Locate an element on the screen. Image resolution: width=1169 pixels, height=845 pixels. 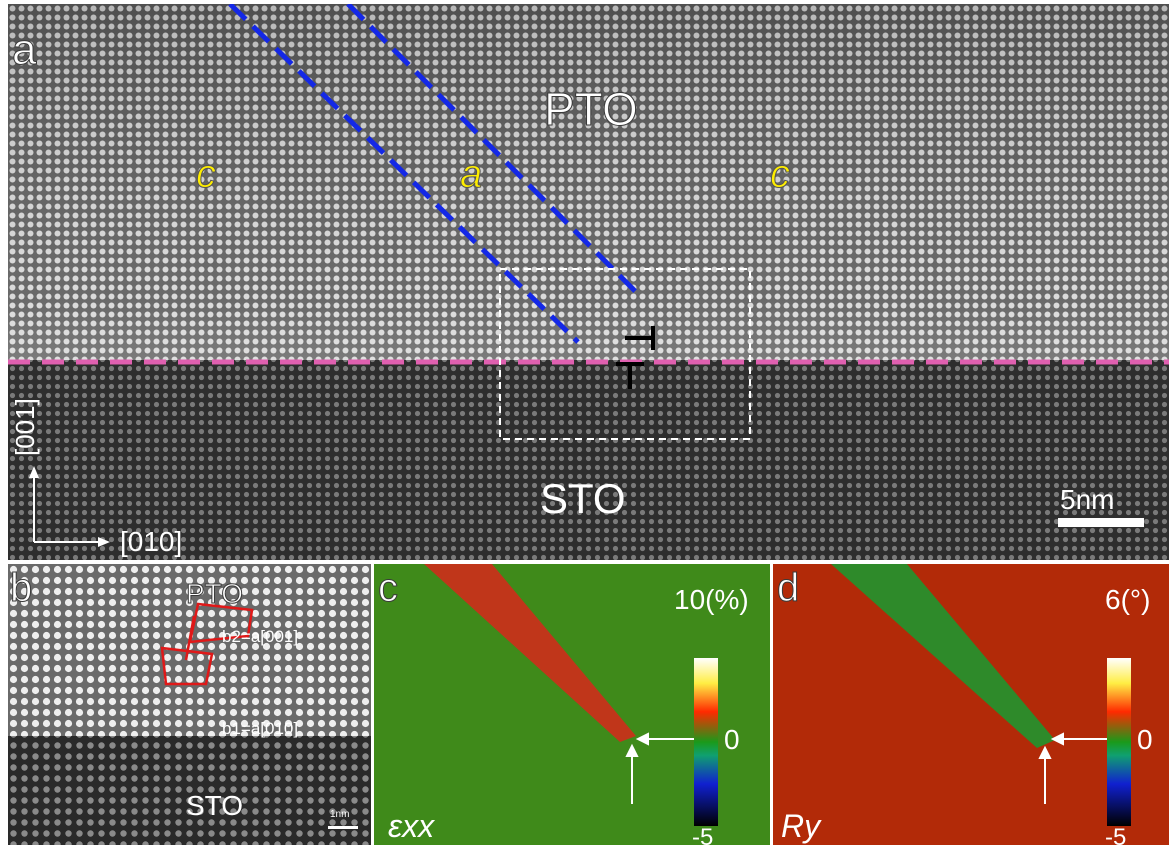
a-domain-strain-band is located at coordinates (530, 653).